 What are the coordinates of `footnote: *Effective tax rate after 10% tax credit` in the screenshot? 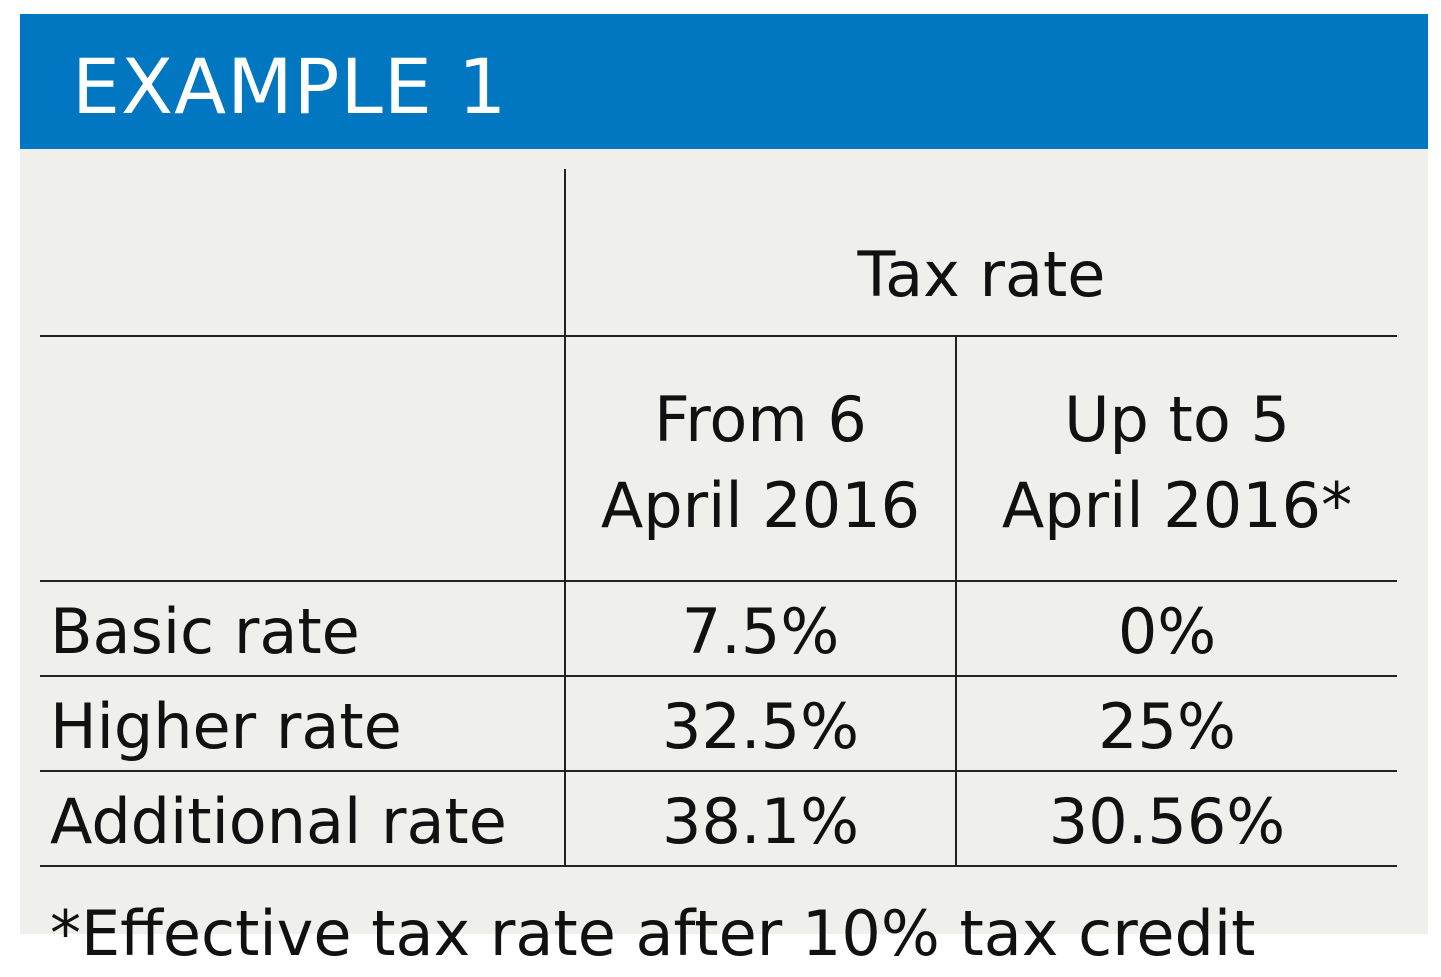 It's located at (653, 933).